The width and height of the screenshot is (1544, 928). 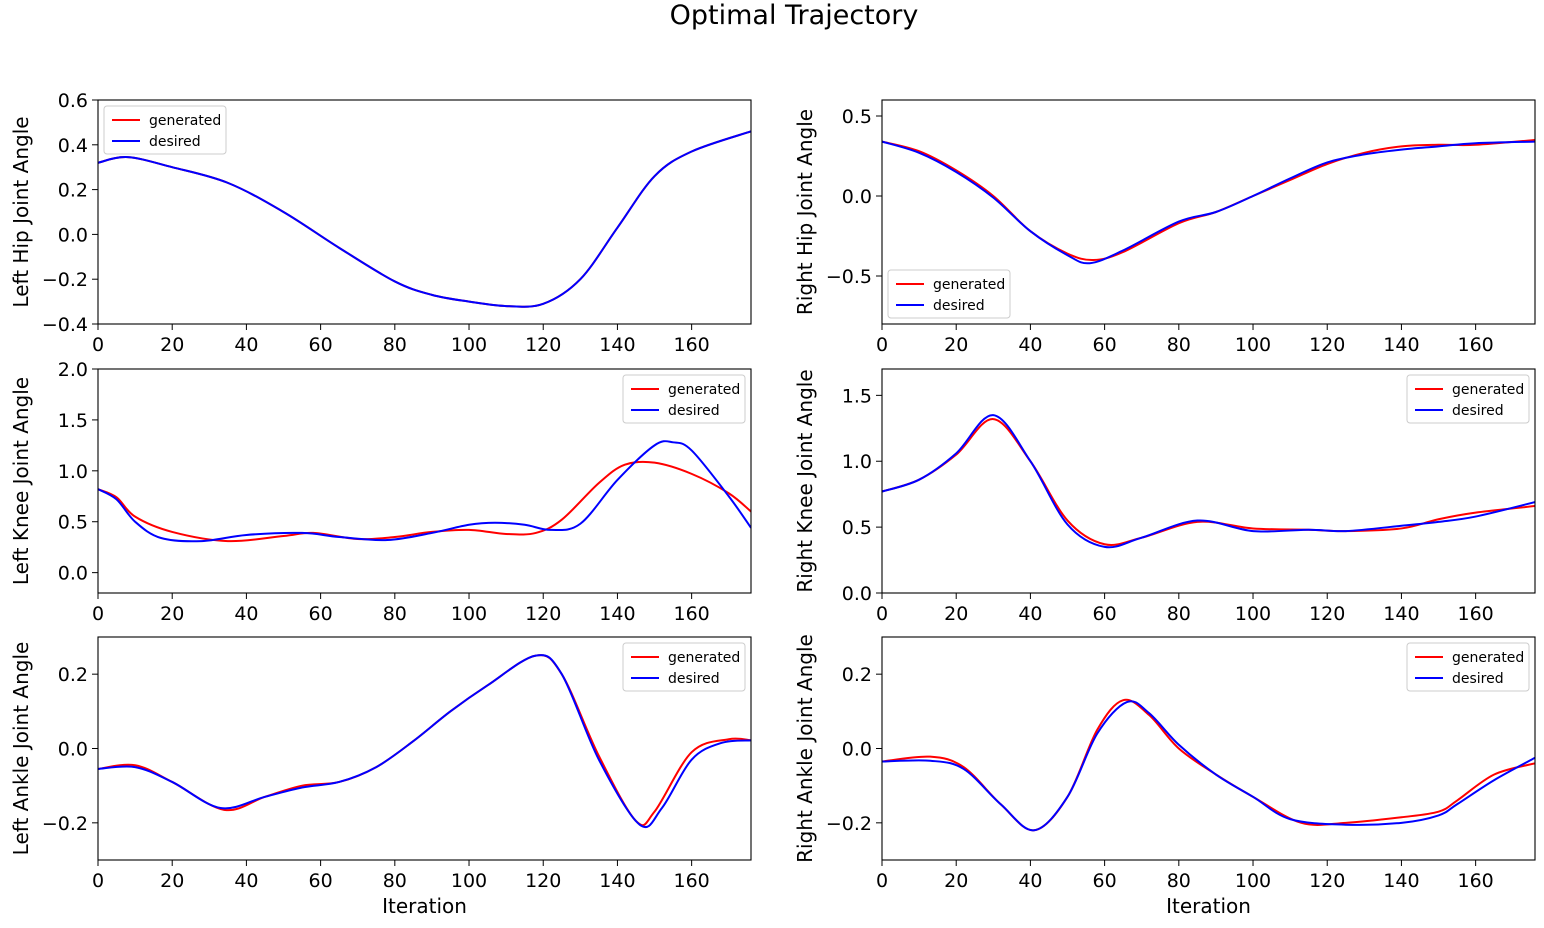 What do you see at coordinates (805, 212) in the screenshot?
I see `y-axis-label: Right Hip Joint Angle` at bounding box center [805, 212].